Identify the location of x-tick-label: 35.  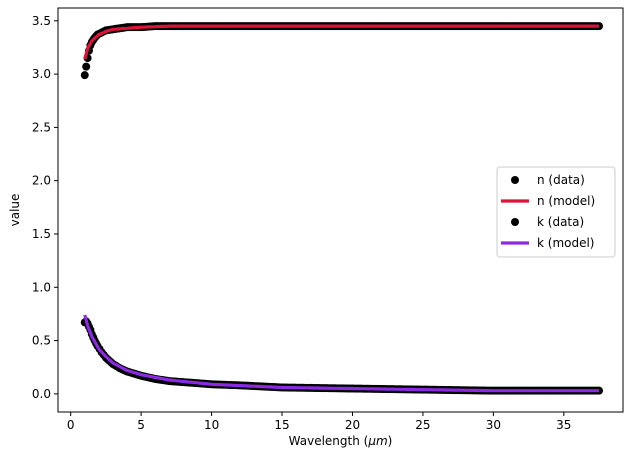
(563, 425).